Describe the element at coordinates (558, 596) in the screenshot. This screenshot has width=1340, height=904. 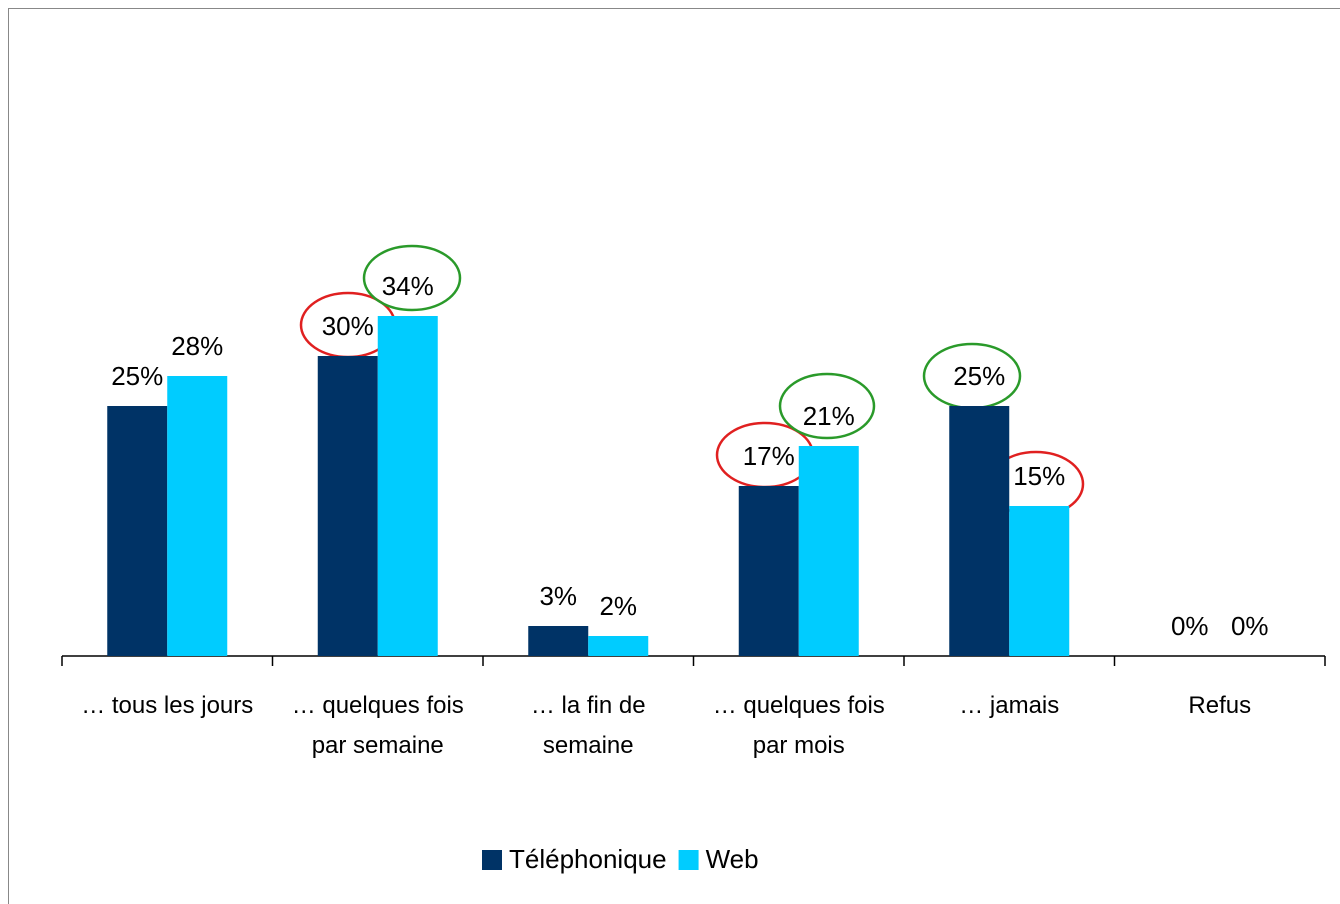
I see `data-label: 3%` at that location.